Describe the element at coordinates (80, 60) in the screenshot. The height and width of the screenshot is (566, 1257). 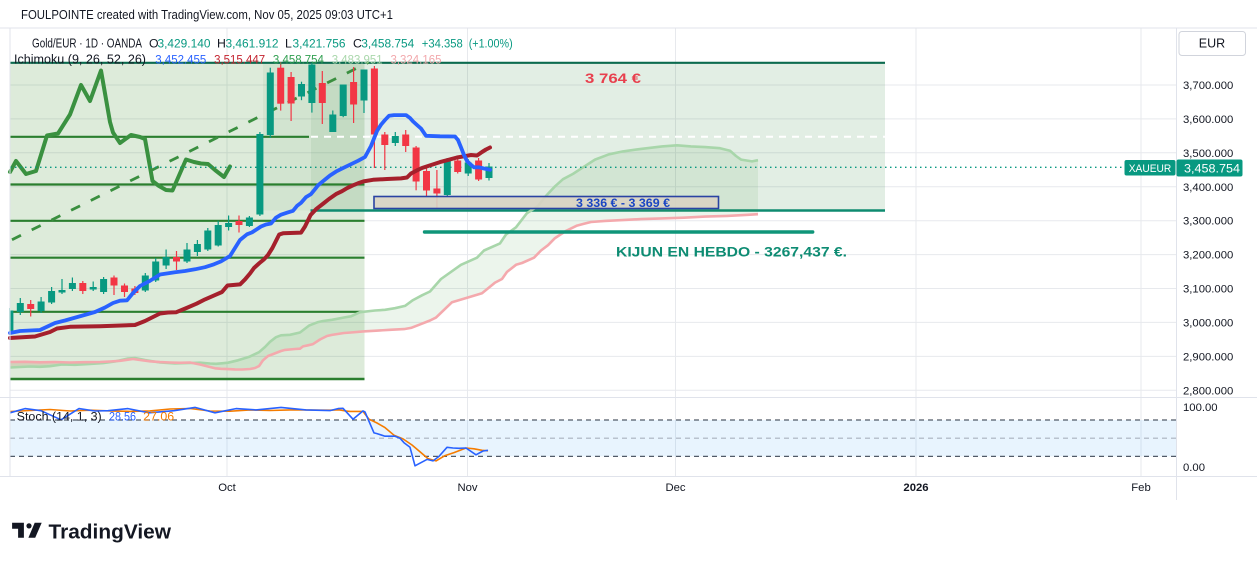
I see `svg-text: Ichimoku (9, 26, 52, 26)` at that location.